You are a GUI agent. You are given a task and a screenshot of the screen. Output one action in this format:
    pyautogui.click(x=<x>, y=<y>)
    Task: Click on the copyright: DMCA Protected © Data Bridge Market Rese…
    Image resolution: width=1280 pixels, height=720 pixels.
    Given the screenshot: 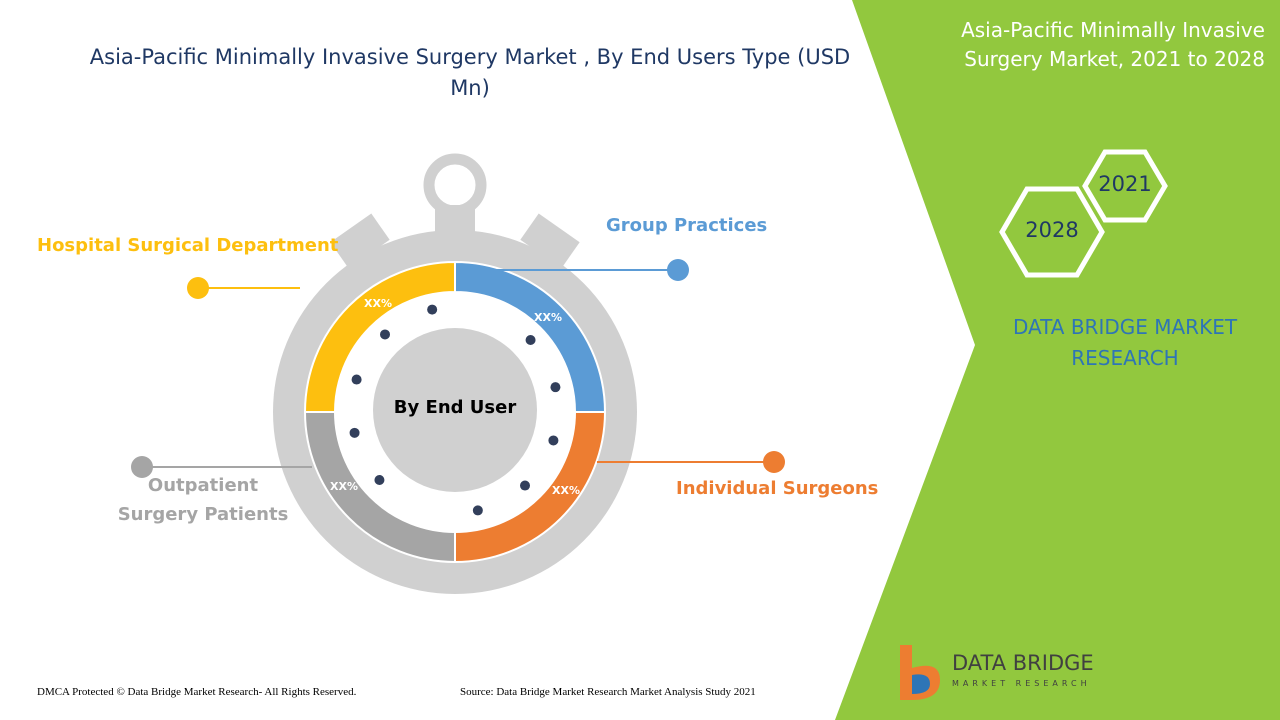 What is the action you would take?
    pyautogui.click(x=197, y=692)
    